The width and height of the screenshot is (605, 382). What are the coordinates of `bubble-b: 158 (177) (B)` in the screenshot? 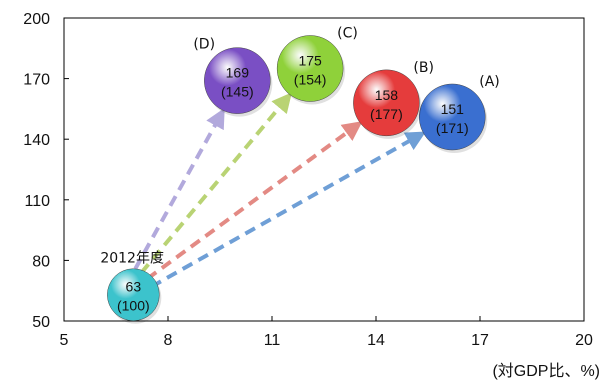 It's located at (393, 99).